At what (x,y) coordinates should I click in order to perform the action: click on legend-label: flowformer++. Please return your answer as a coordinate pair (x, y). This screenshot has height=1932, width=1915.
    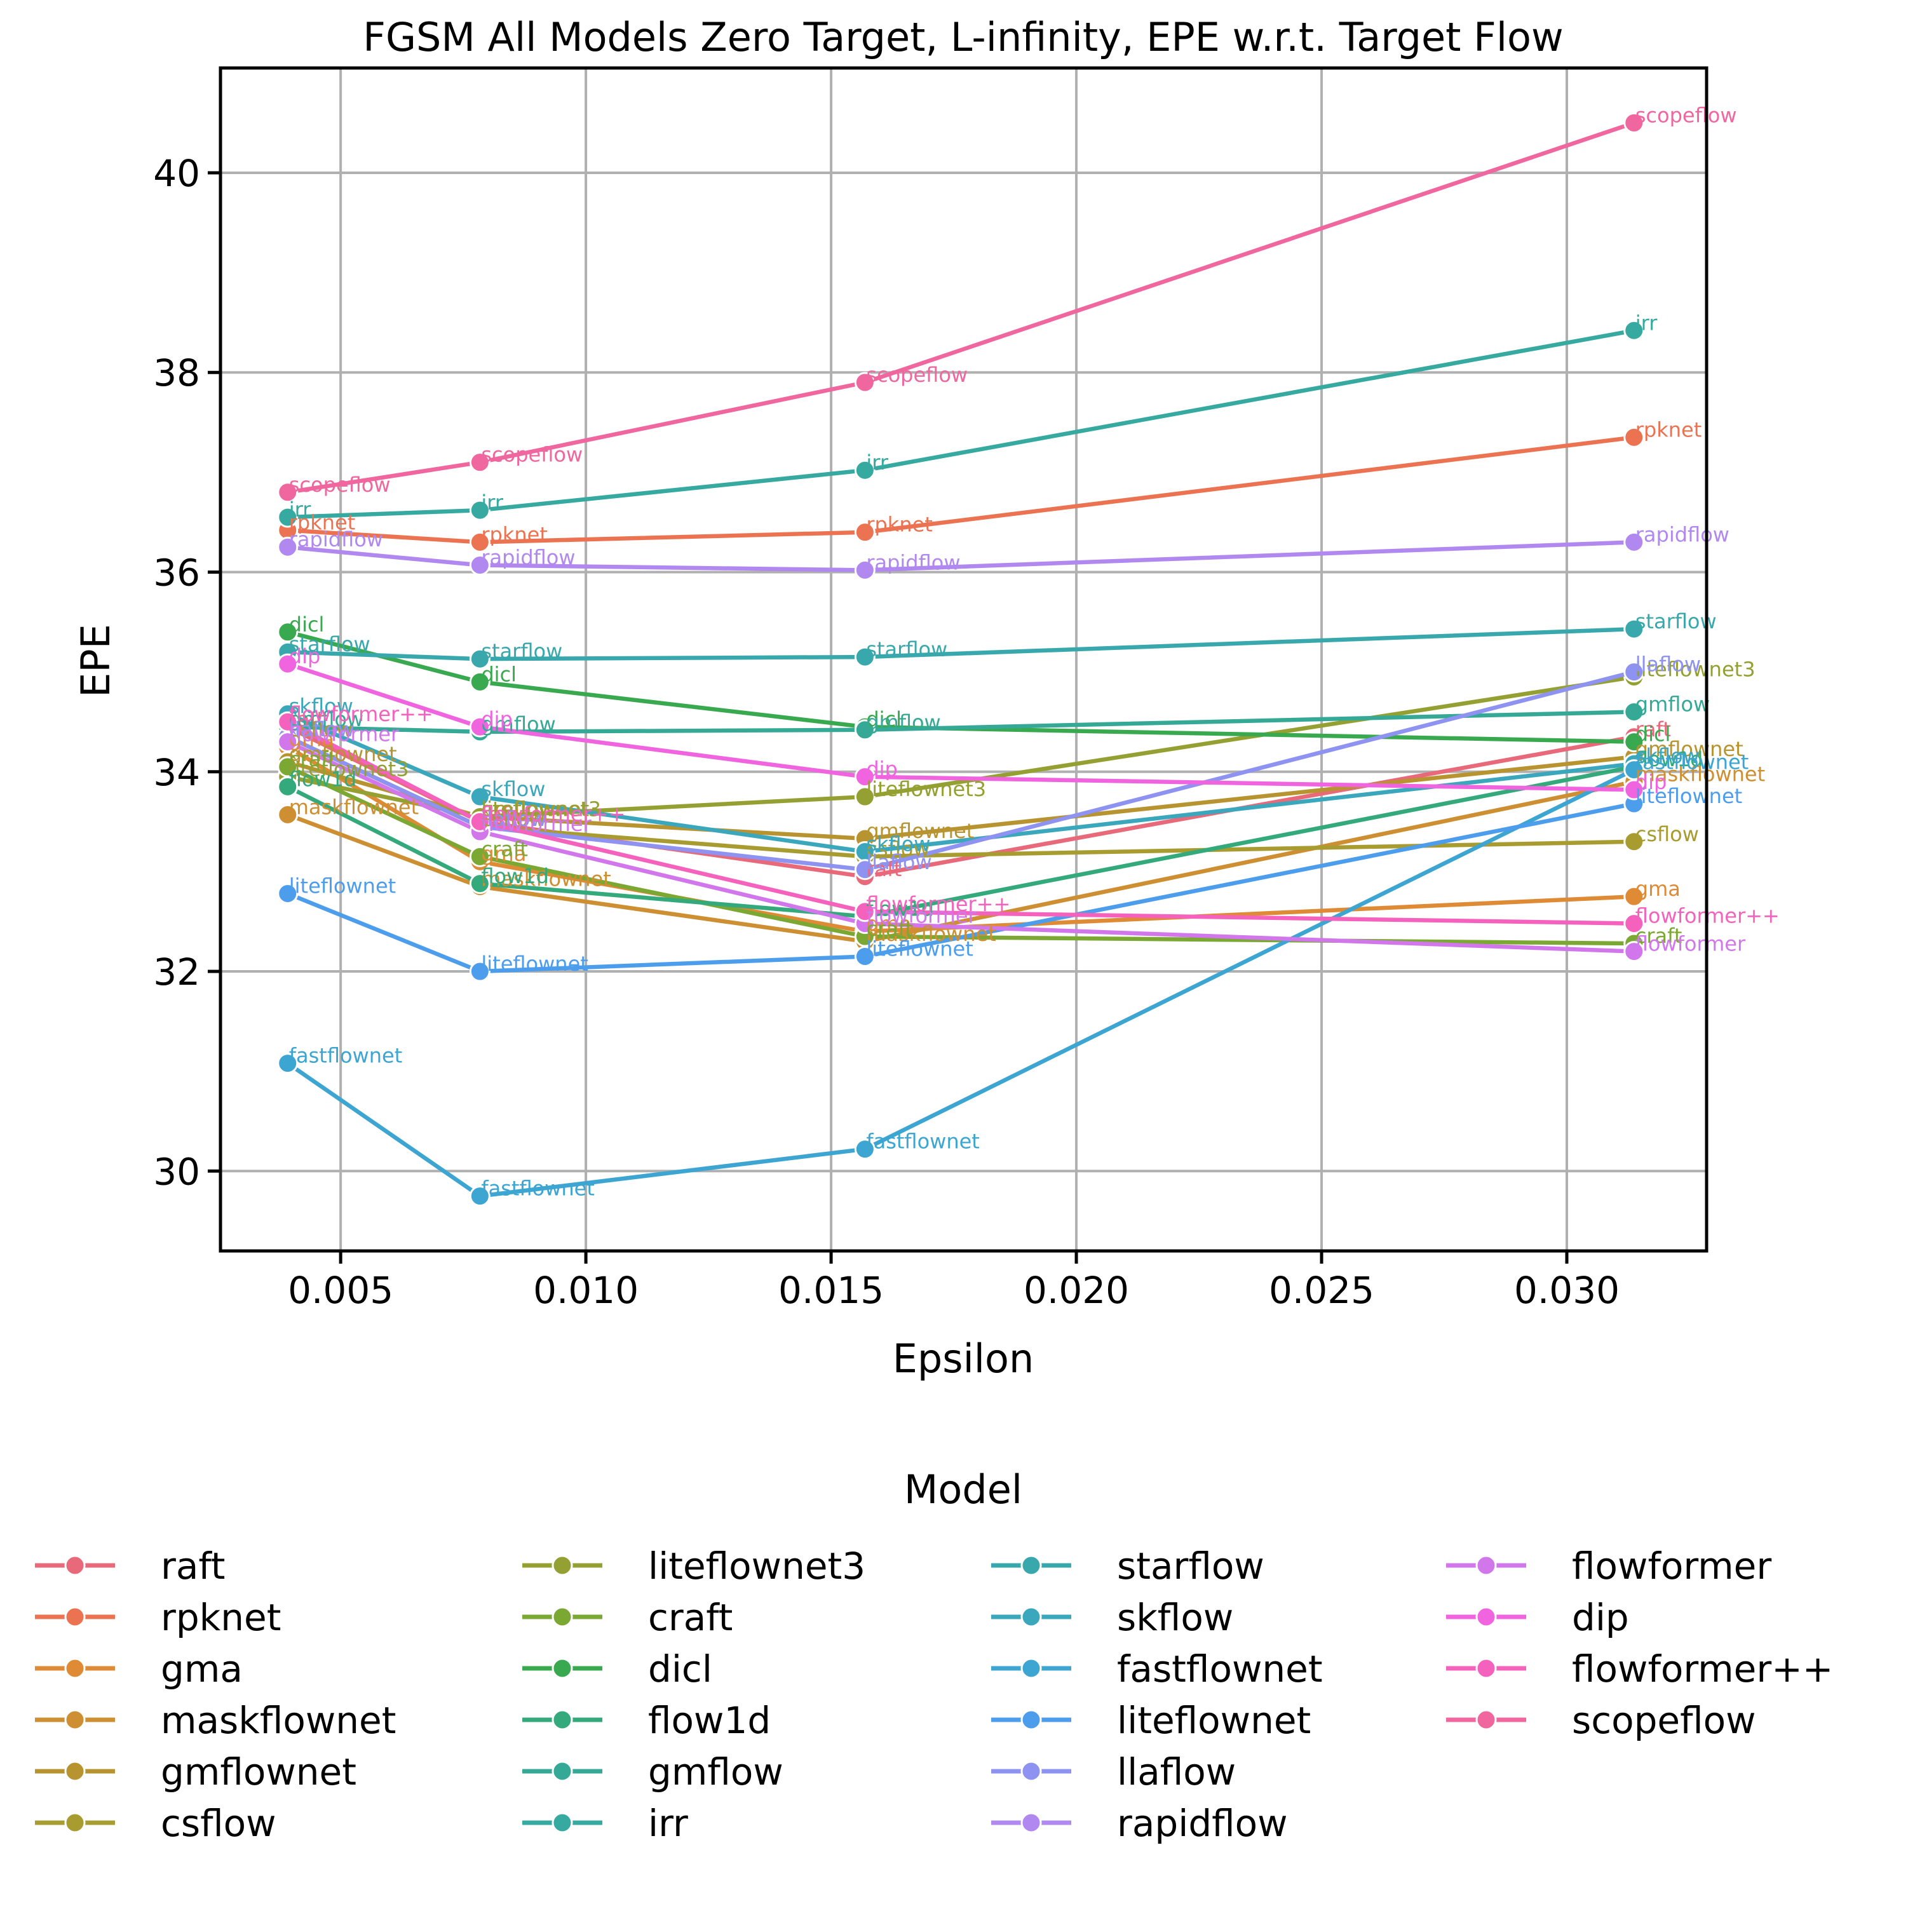
    Looking at the image, I should click on (1703, 1669).